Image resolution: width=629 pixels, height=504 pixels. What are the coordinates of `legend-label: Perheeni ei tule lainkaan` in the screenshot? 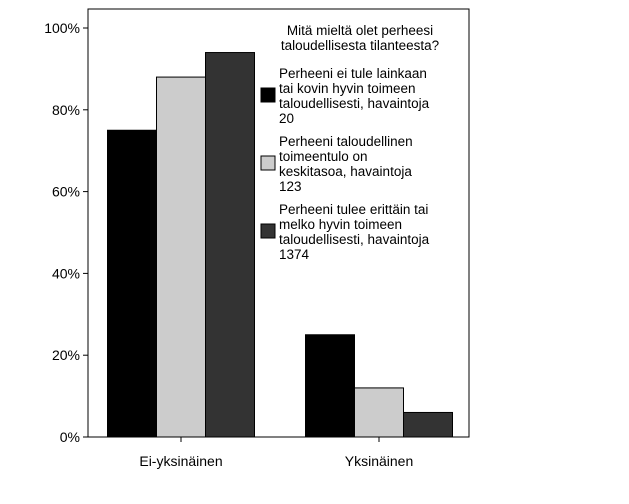 It's located at (353, 73).